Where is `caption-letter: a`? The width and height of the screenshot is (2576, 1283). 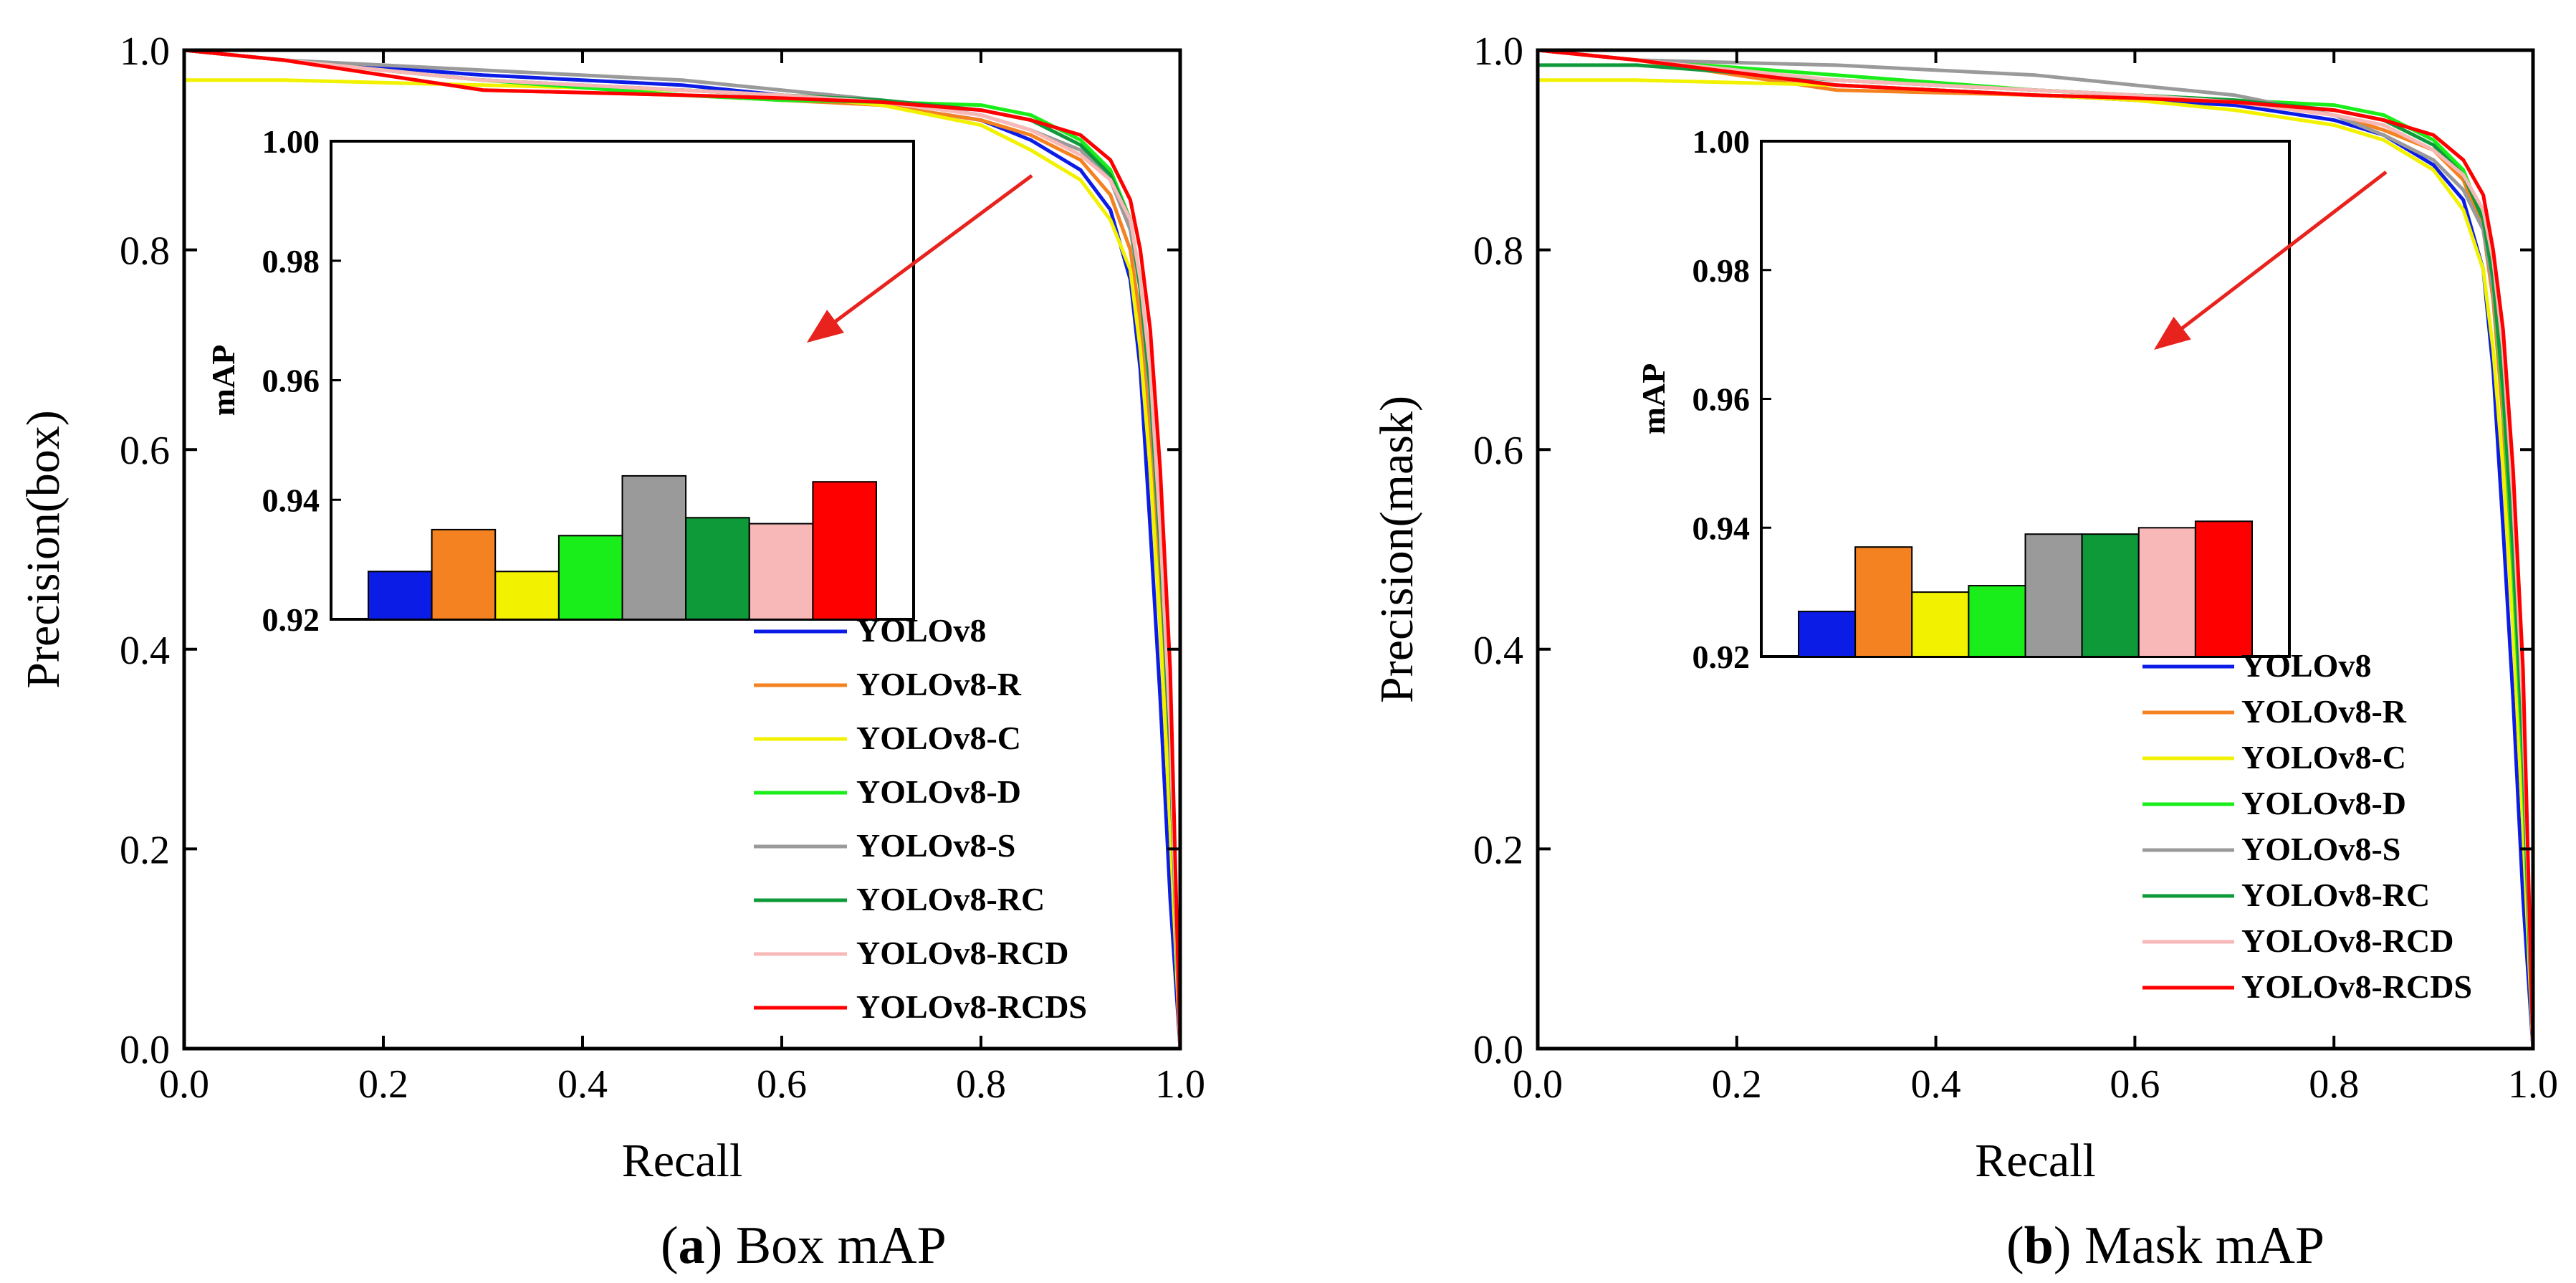
caption-letter: a is located at coordinates (692, 1245).